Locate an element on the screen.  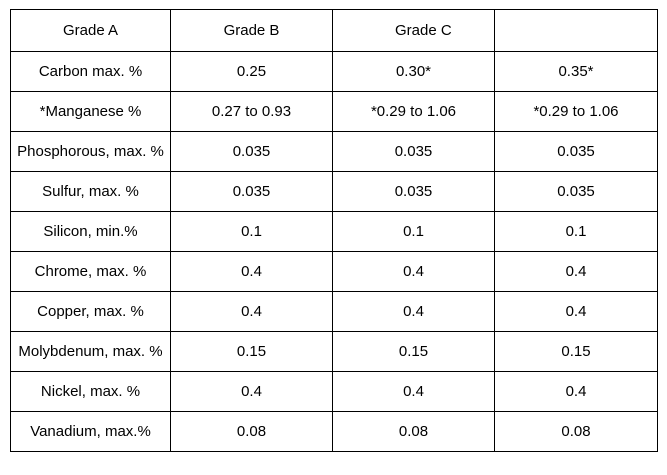
table-row: Nickel, max. % 0.4 0.4 0.4 is located at coordinates (334, 391).